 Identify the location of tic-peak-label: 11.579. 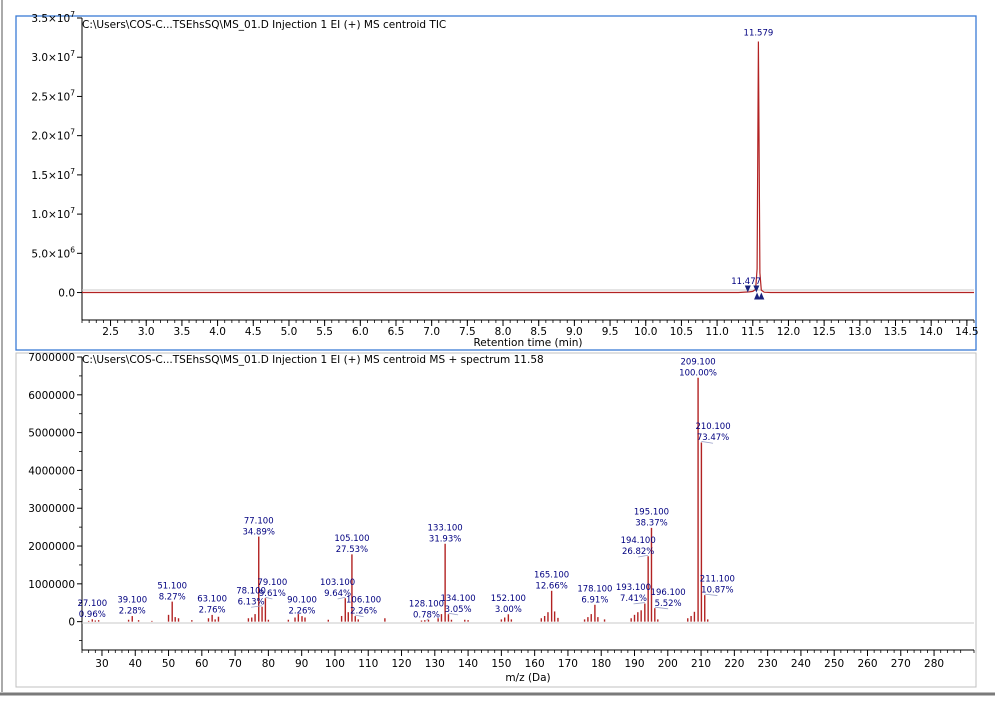
(759, 34).